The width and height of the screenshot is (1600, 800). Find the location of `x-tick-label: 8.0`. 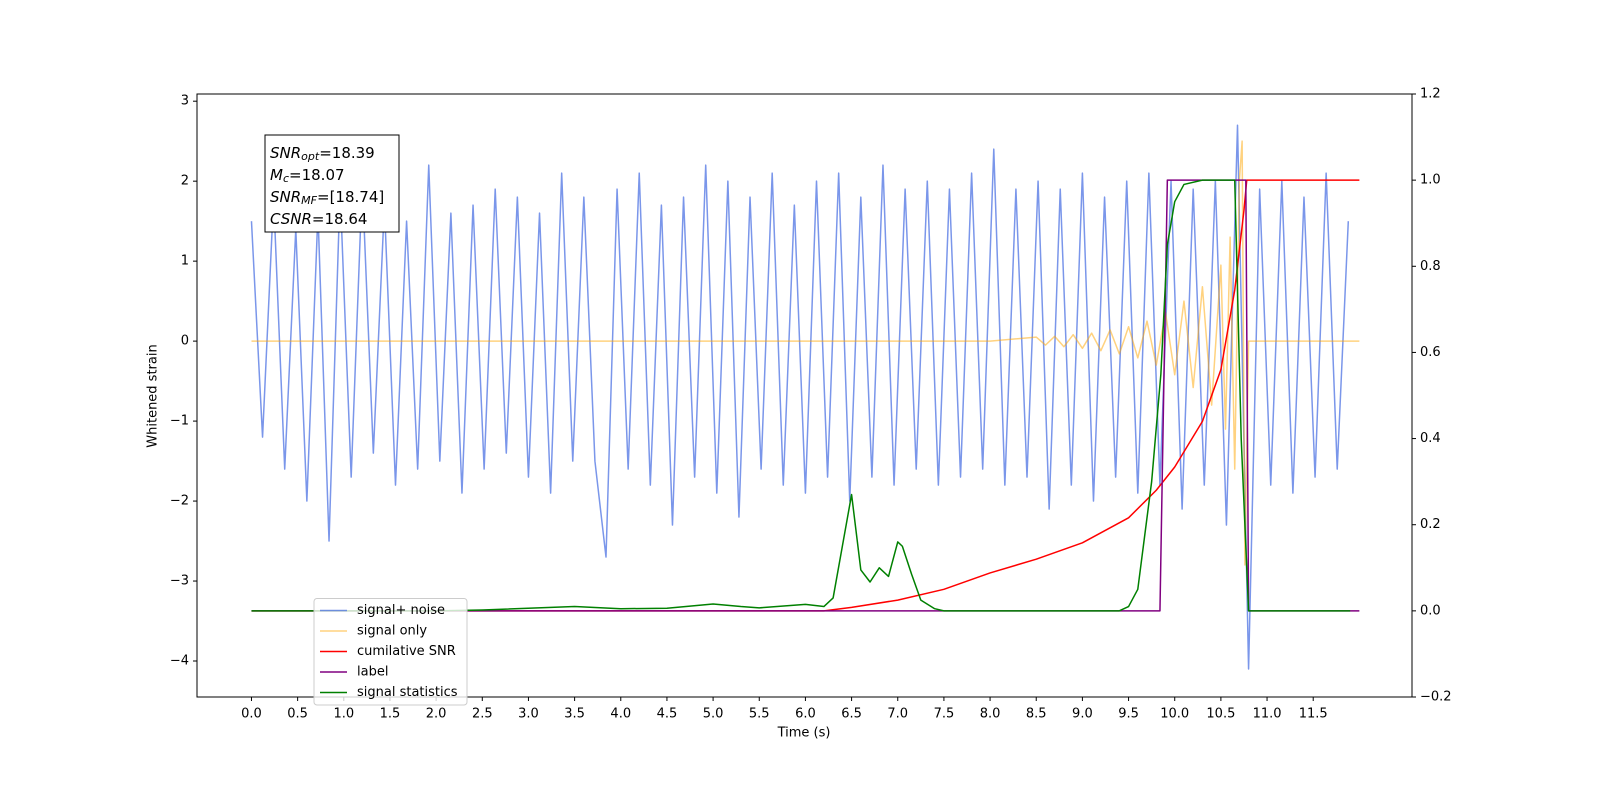

x-tick-label: 8.0 is located at coordinates (990, 714).